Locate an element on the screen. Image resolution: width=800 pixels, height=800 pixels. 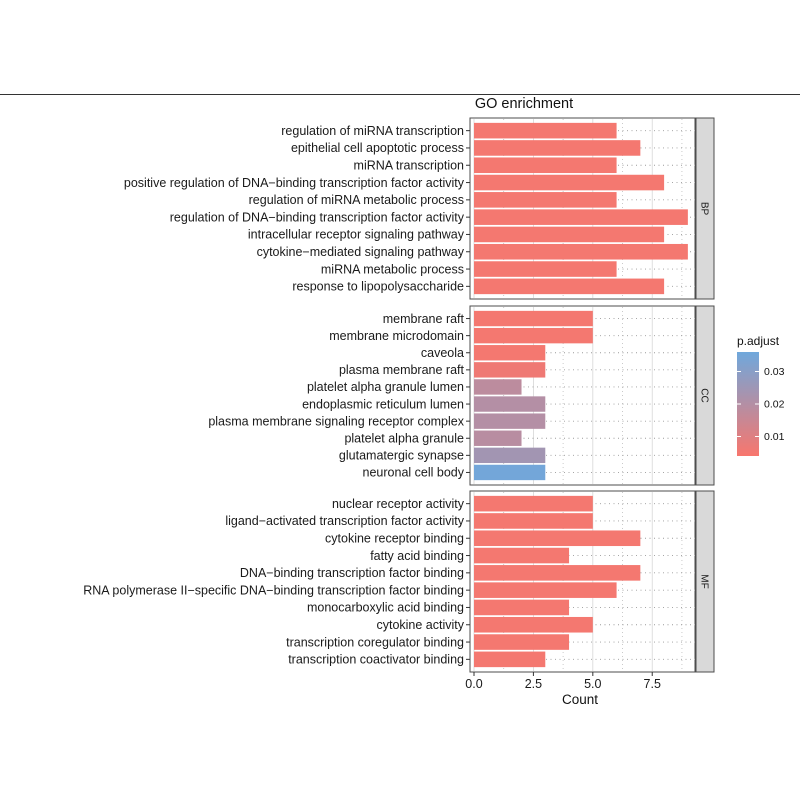
term-label: miRNA metabolic process is located at coordinates (392, 269).